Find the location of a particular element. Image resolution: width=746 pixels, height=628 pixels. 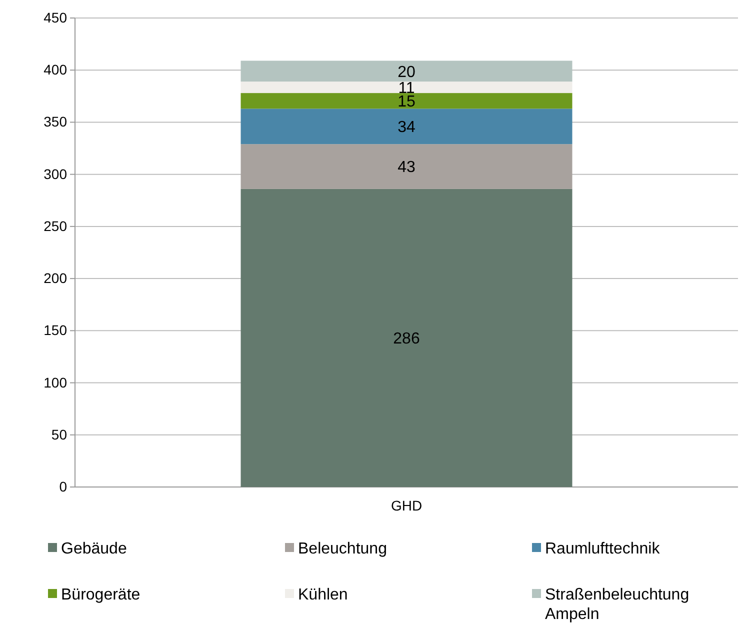

data-label: 286 is located at coordinates (406, 339).